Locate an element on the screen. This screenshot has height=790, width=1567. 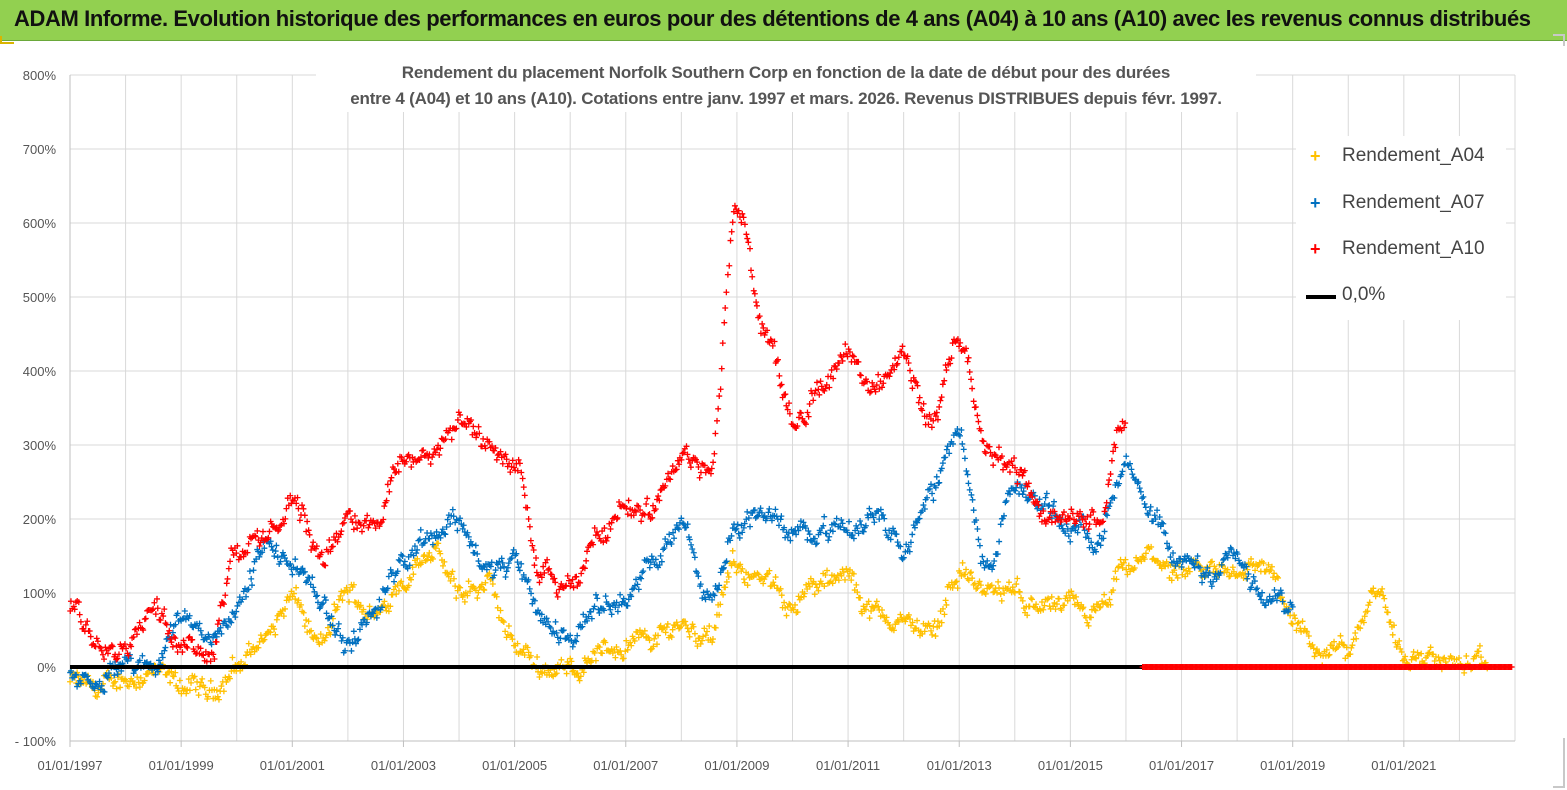
x-tick-label: 01/01/2003 is located at coordinates (403, 765).